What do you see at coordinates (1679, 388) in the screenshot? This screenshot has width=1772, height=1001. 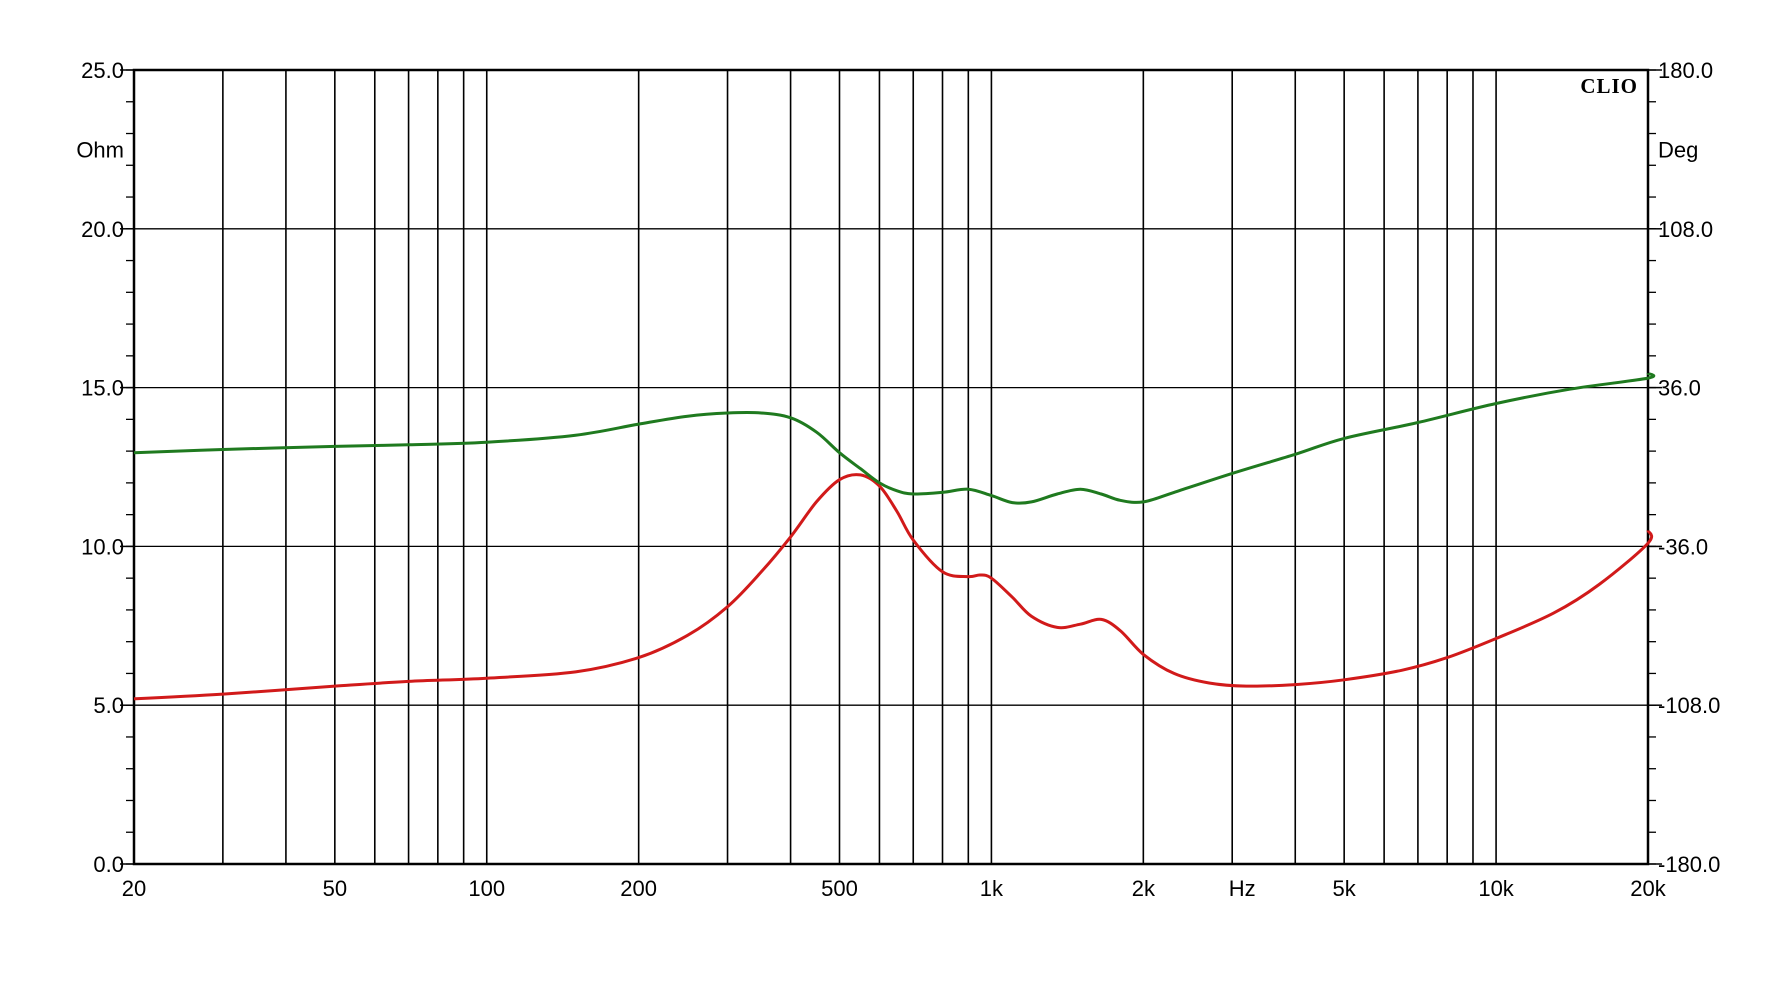 I see `y-right-tick-label: 36.0` at bounding box center [1679, 388].